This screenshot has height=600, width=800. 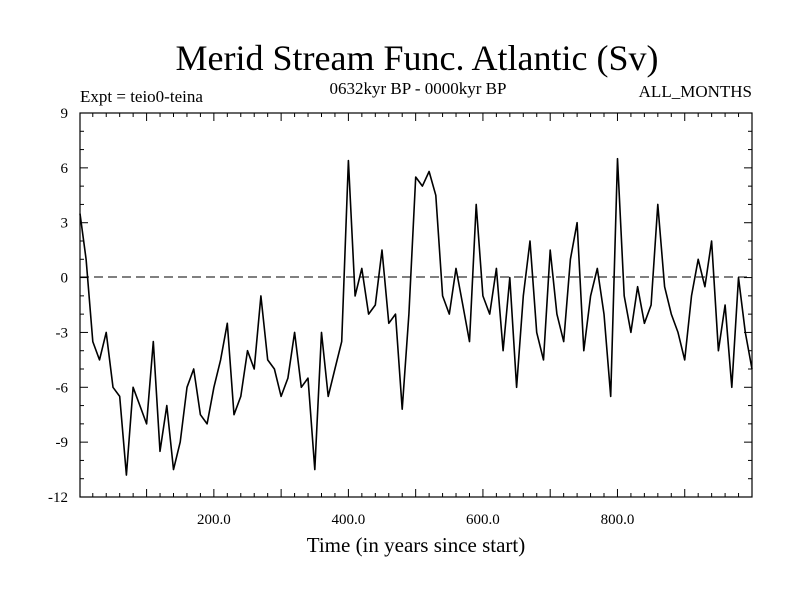 I want to click on y-tick-label: -9, so click(x=62, y=443).